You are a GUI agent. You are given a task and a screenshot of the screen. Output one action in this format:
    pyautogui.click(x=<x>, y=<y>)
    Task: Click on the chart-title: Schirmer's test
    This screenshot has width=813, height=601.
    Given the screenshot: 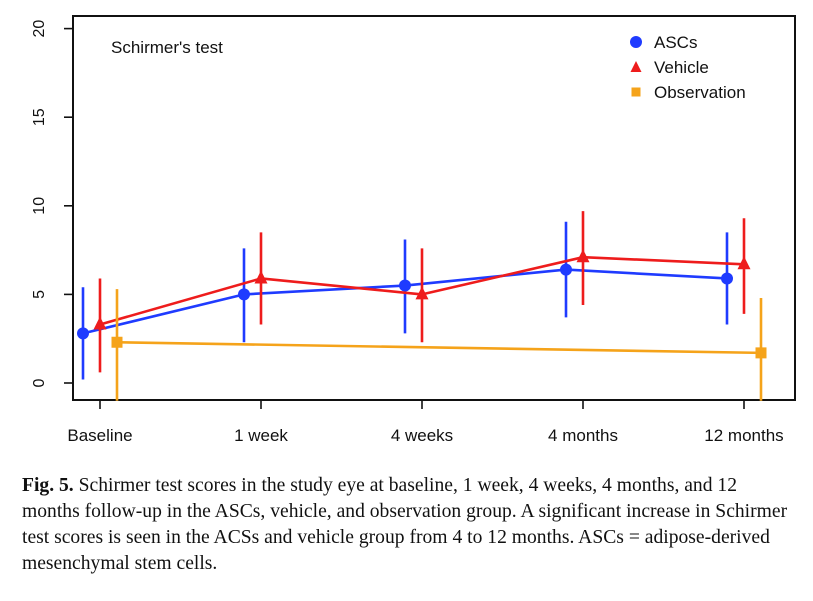 What is the action you would take?
    pyautogui.click(x=167, y=47)
    